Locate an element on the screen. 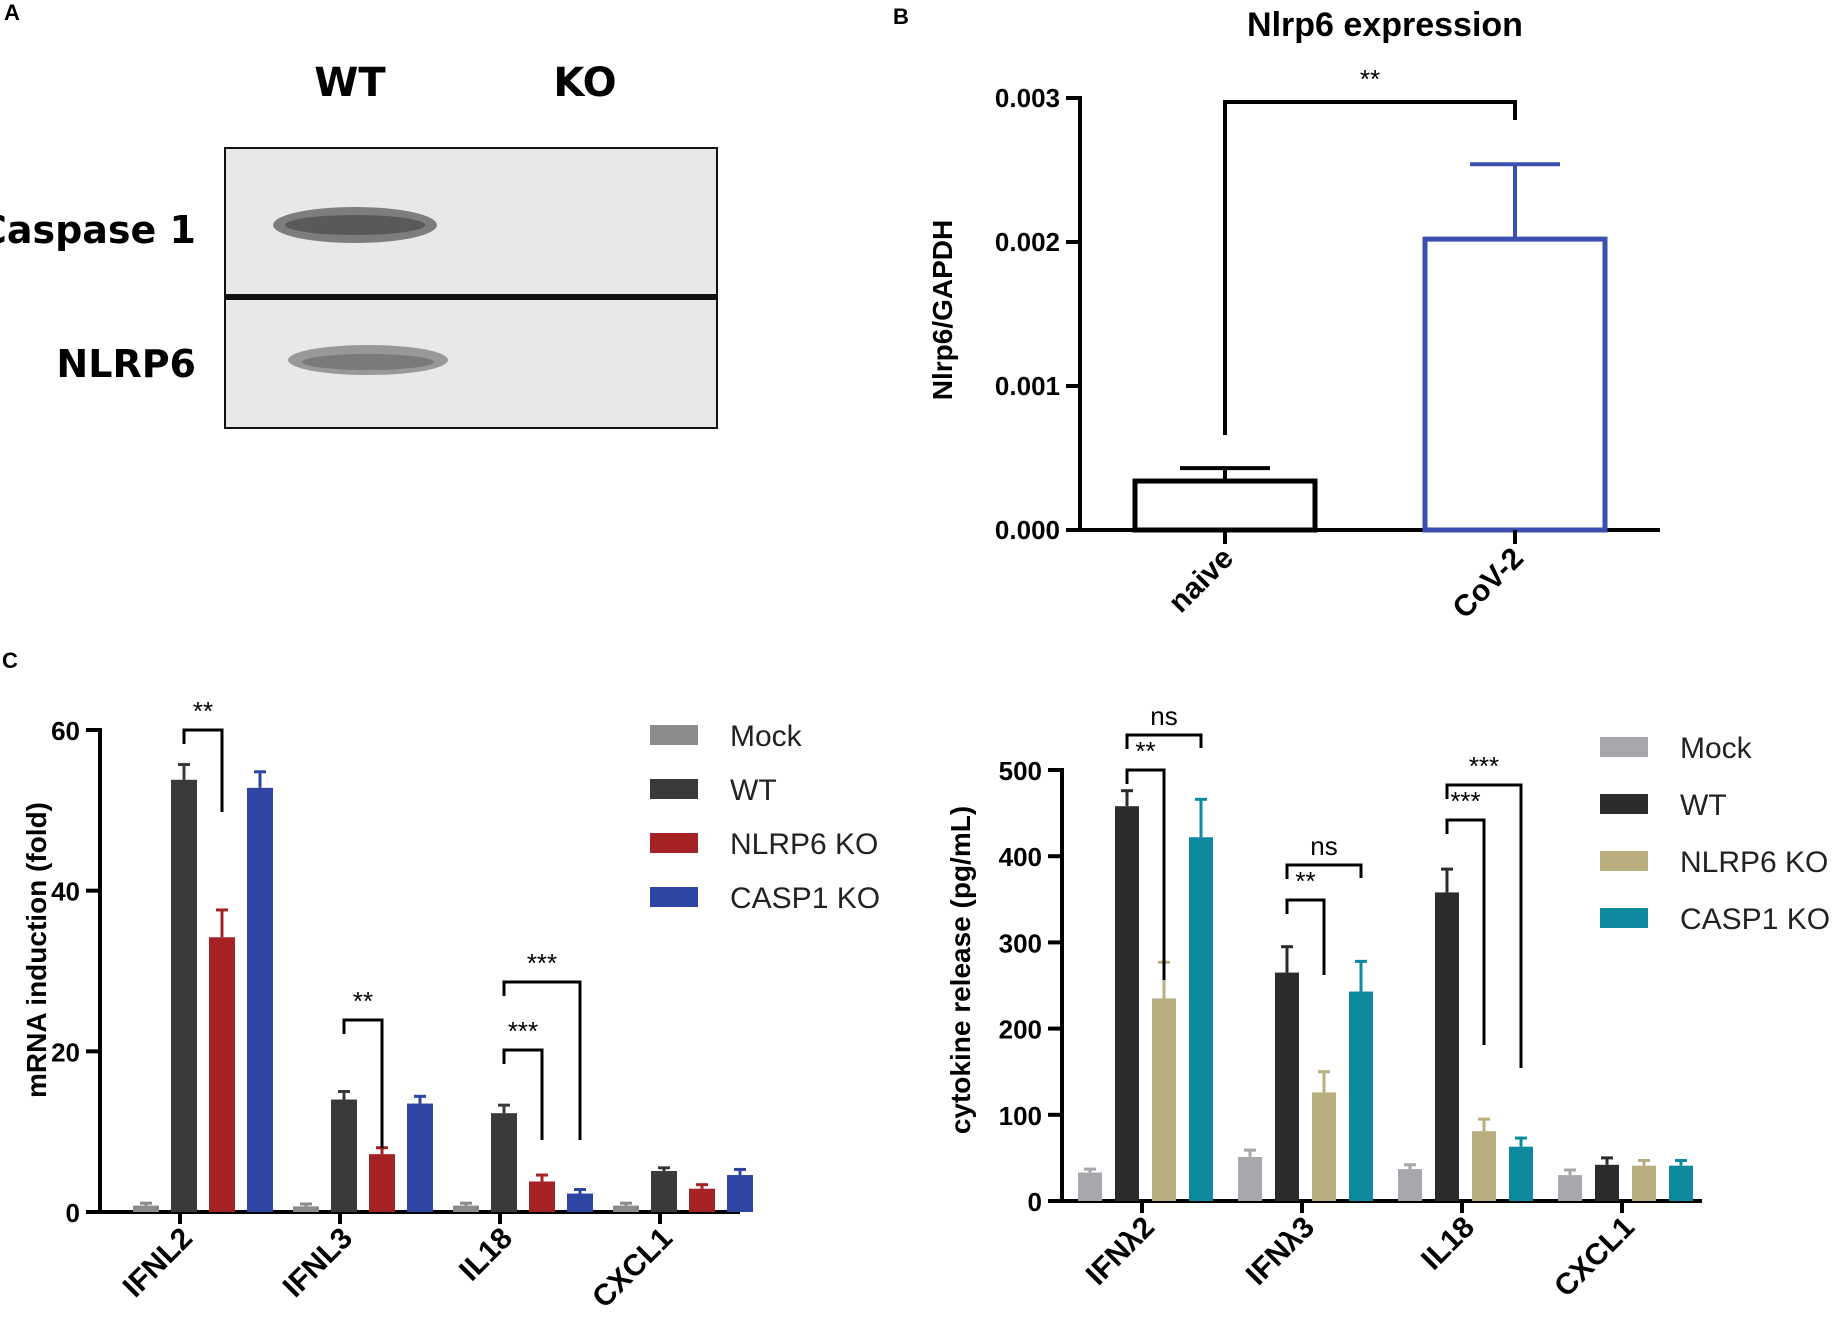  y-tick-label: 0.002 is located at coordinates (1027, 242).